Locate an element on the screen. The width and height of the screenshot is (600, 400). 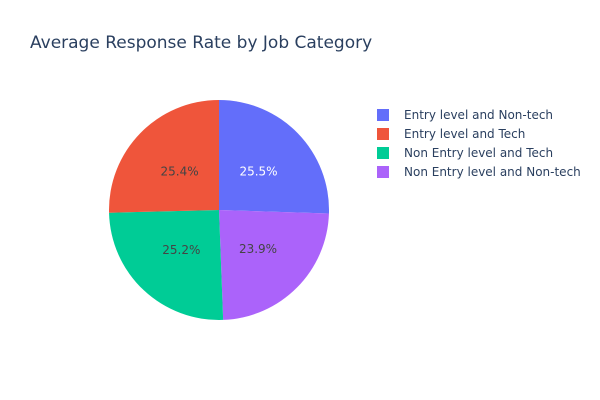
legend-item-non-entry-level-and-non-tech: Non Entry level and Non-tech is located at coordinates (479, 172).